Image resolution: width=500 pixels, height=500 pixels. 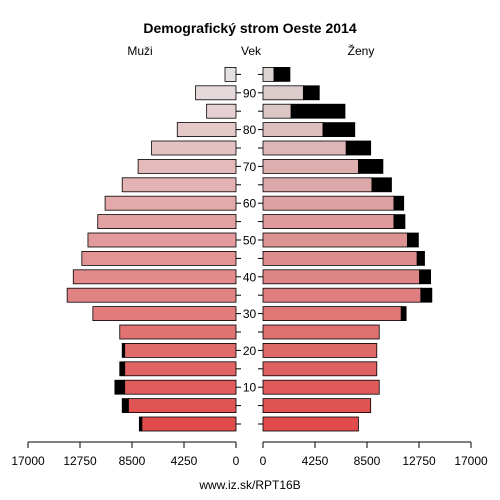 I want to click on female-x-tick-label: 4250, so click(x=315, y=461).